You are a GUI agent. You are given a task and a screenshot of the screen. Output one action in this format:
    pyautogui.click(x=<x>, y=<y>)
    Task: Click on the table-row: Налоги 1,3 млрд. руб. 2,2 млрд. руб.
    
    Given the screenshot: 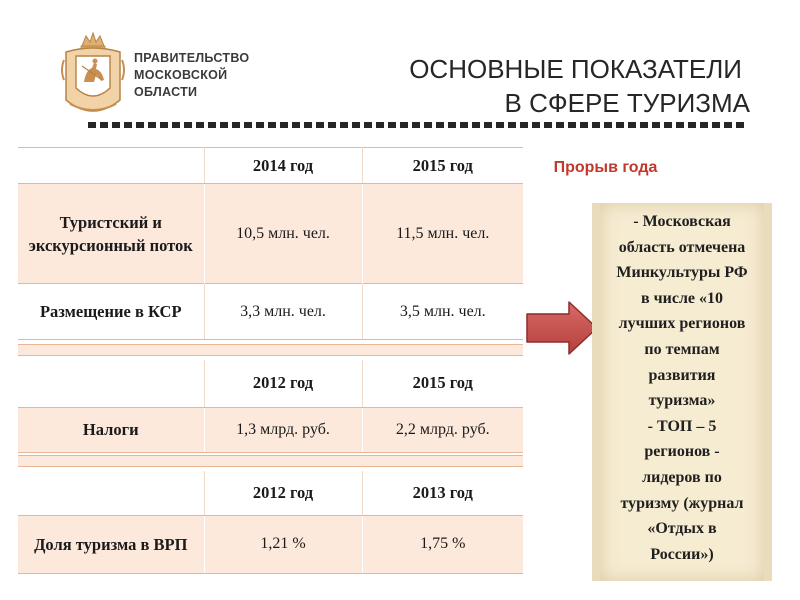 What is the action you would take?
    pyautogui.click(x=270, y=430)
    